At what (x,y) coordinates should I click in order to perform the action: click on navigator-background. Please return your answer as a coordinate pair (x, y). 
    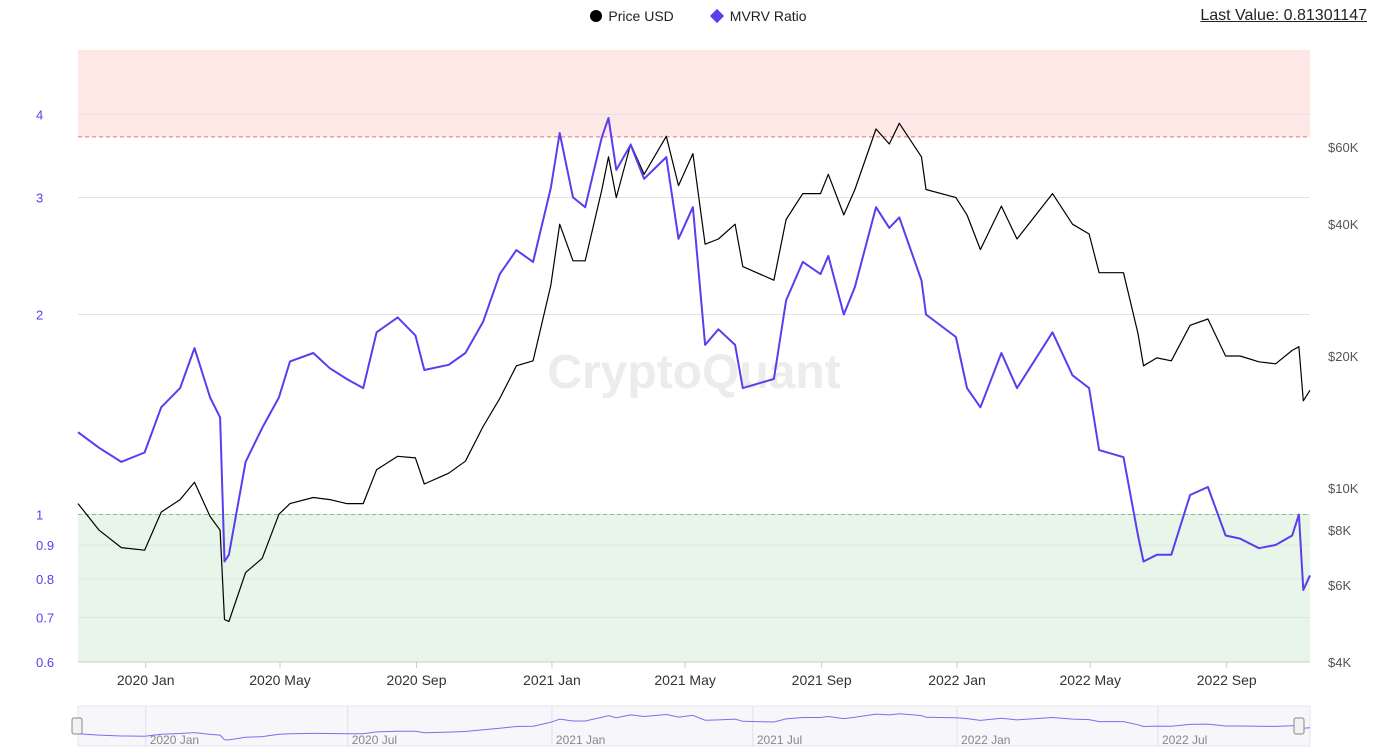
    Looking at the image, I should click on (694, 726).